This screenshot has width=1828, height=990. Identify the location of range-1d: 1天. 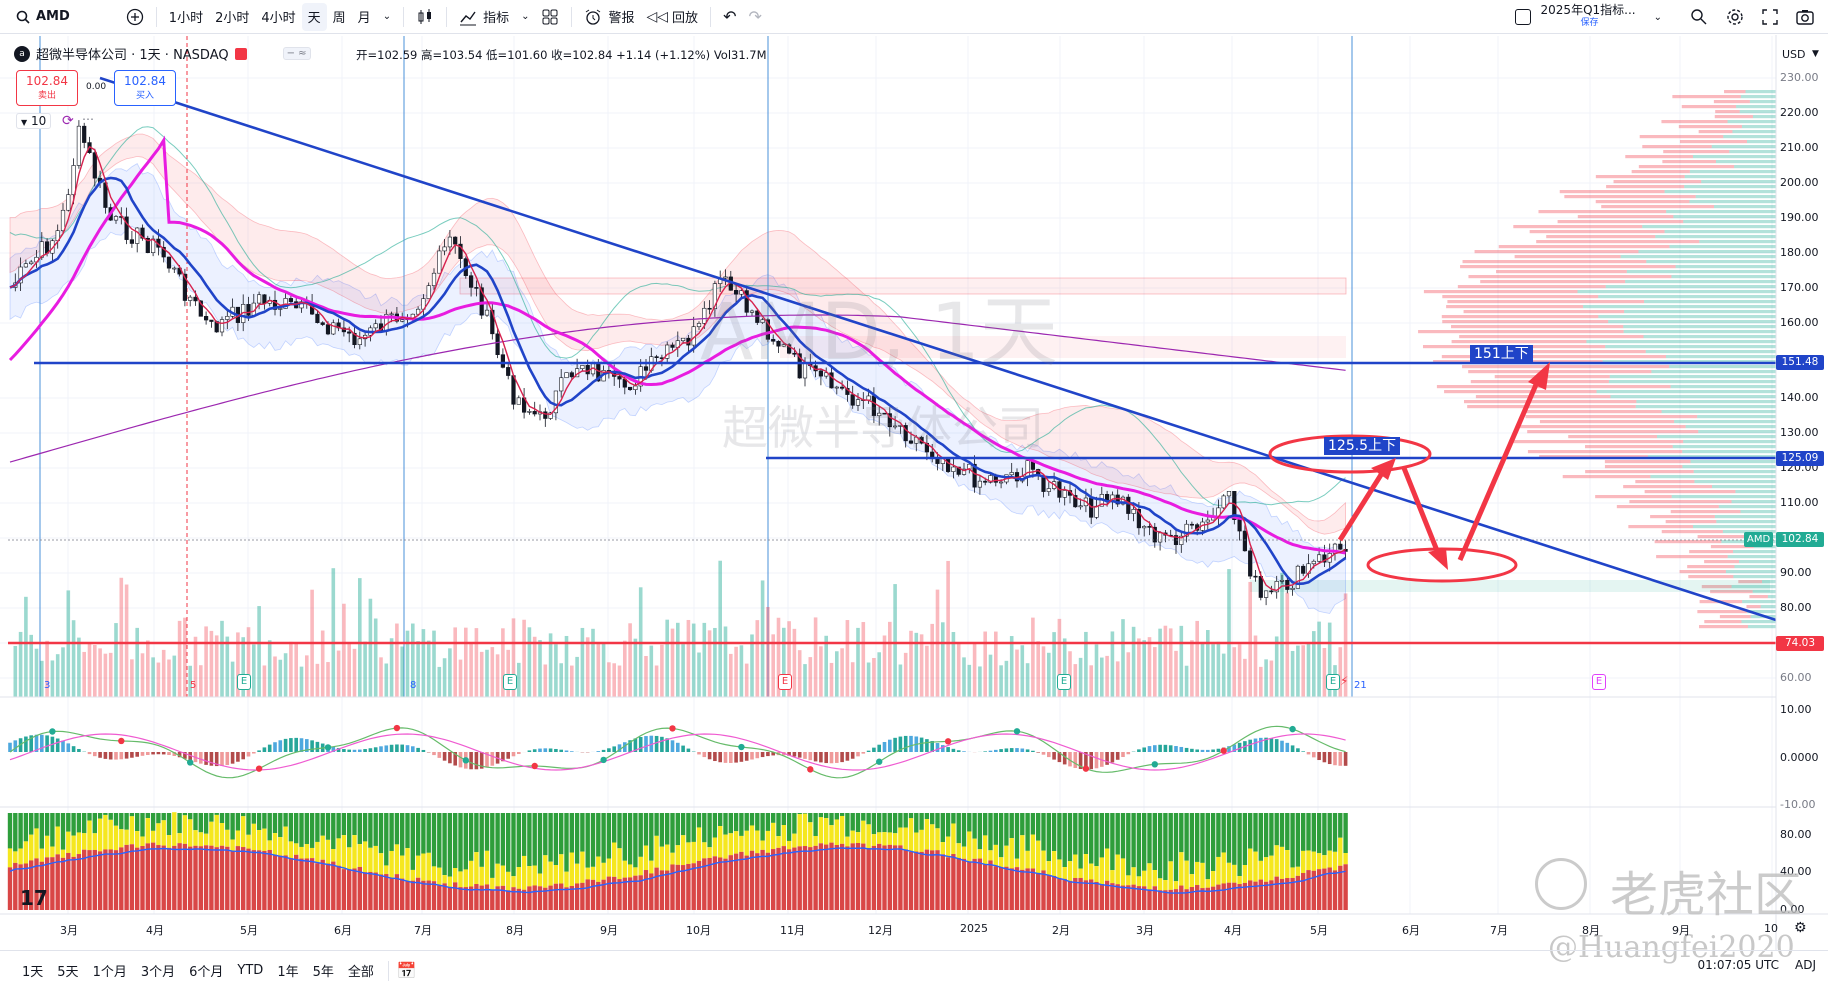
(33, 972).